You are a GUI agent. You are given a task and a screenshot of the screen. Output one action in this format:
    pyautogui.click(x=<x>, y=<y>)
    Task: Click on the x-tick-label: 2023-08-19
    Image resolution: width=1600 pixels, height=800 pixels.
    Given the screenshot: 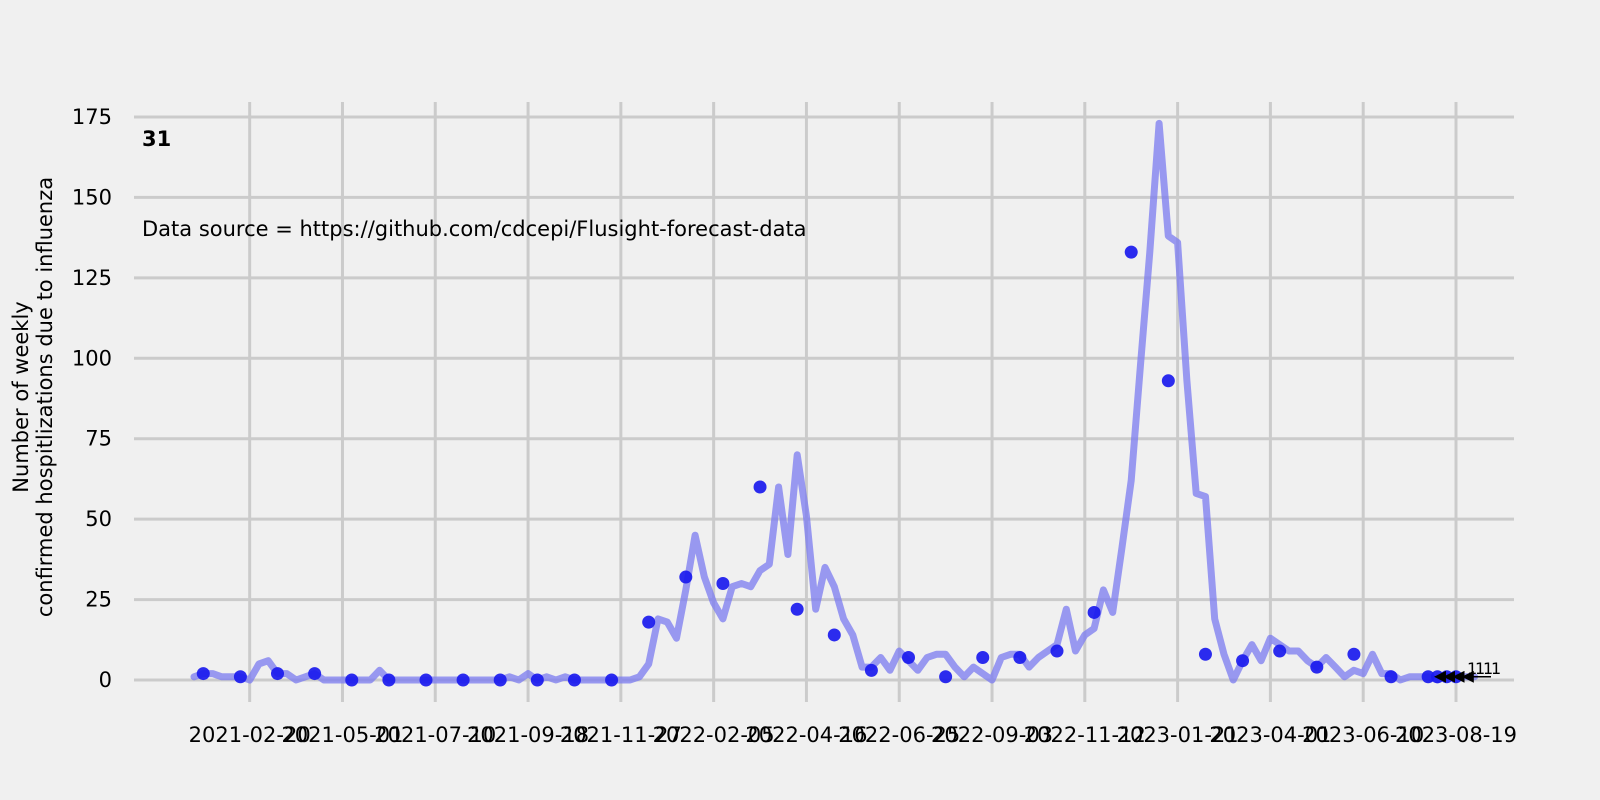 What is the action you would take?
    pyautogui.click(x=1456, y=735)
    